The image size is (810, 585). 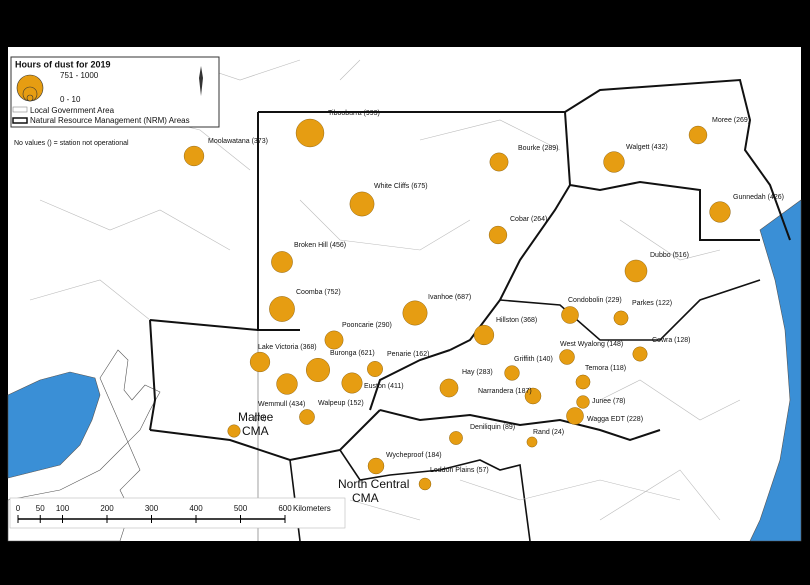 I want to click on station-label: Gunnedah (426), so click(x=758, y=197).